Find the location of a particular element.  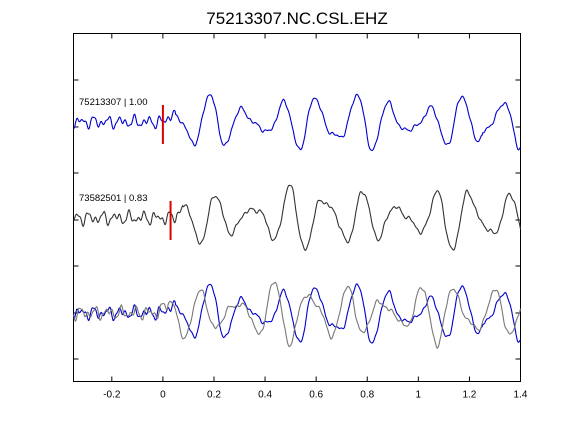

x-tick-label: 0.4 is located at coordinates (265, 395).